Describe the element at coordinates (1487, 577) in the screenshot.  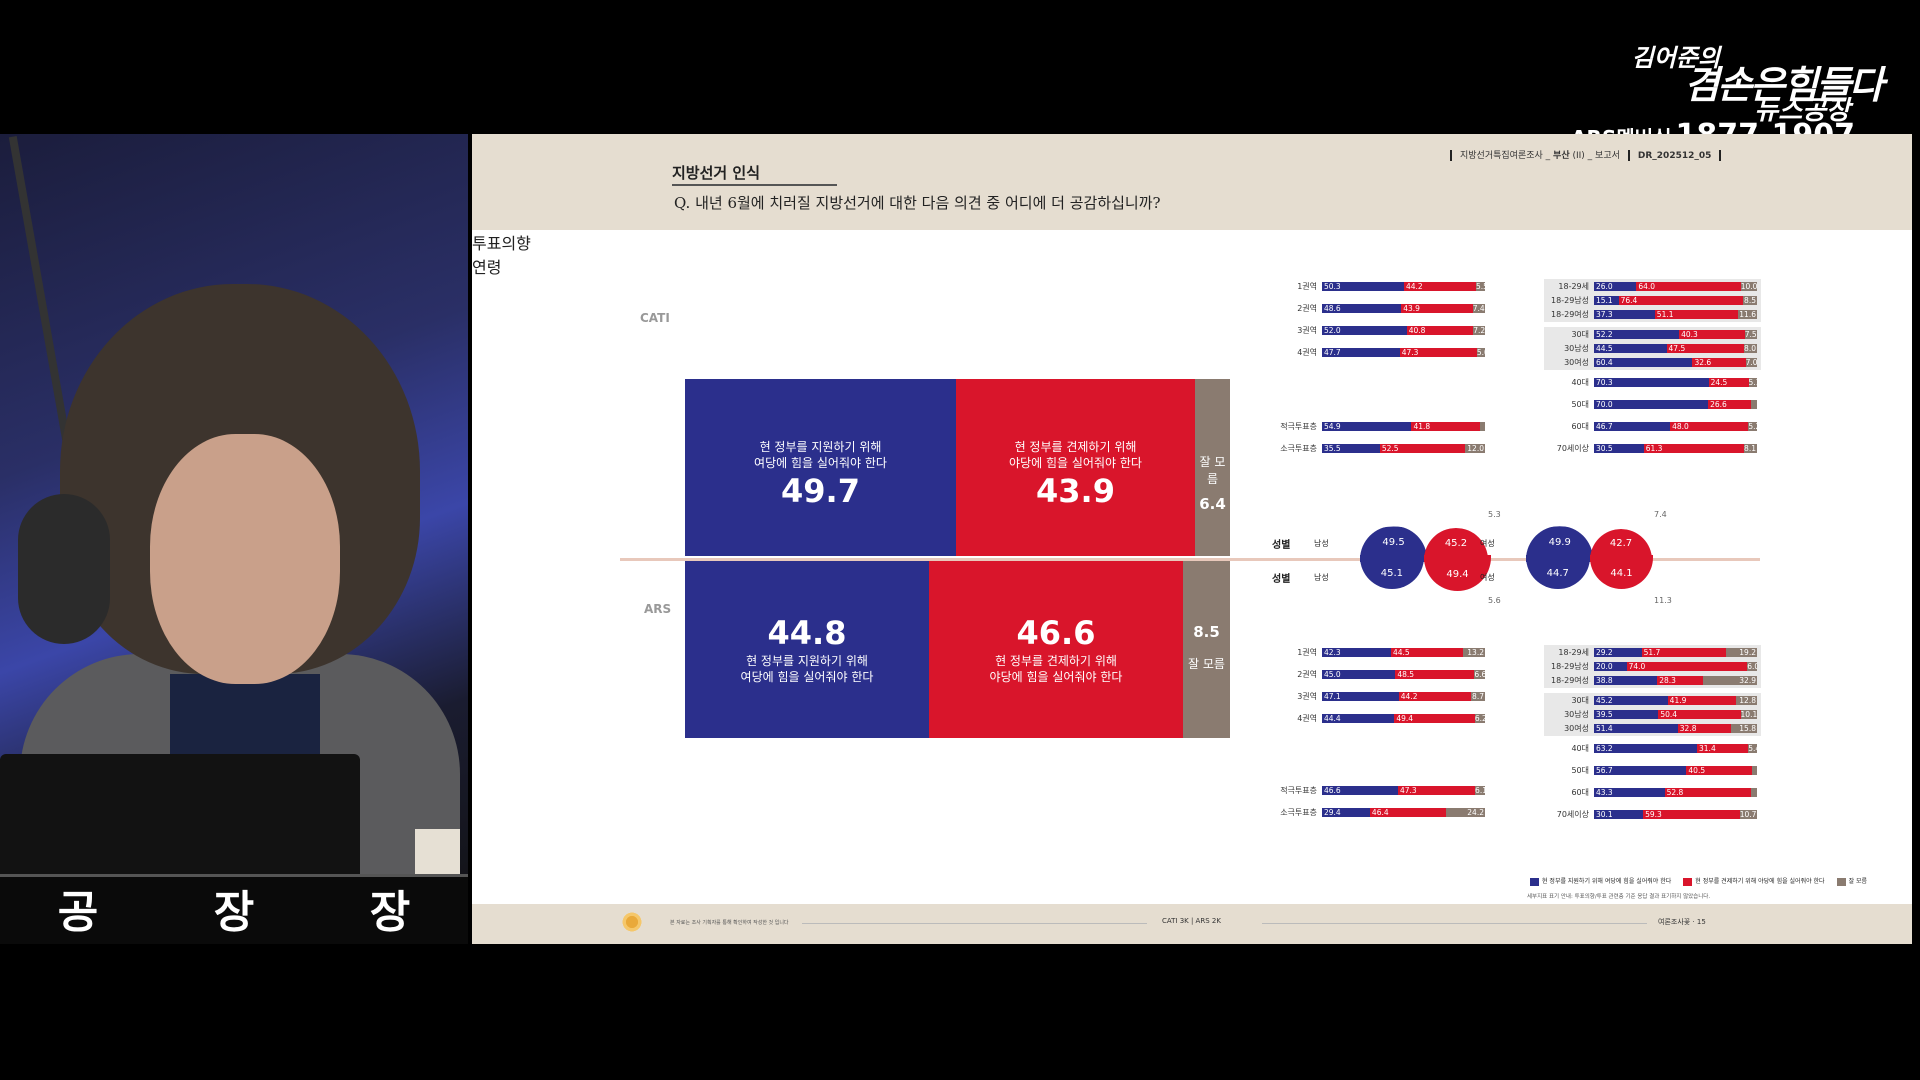
I see `gender-label-1-1: 여성` at that location.